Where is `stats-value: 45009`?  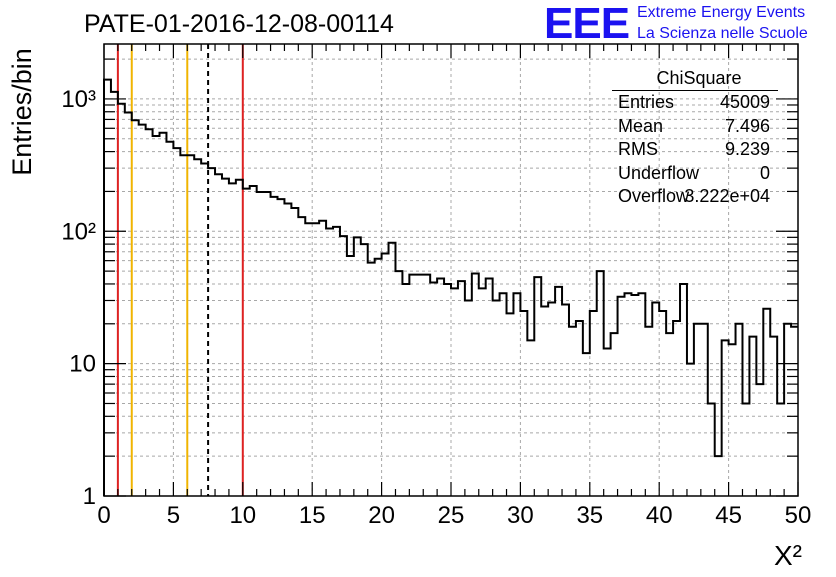 stats-value: 45009 is located at coordinates (744, 102).